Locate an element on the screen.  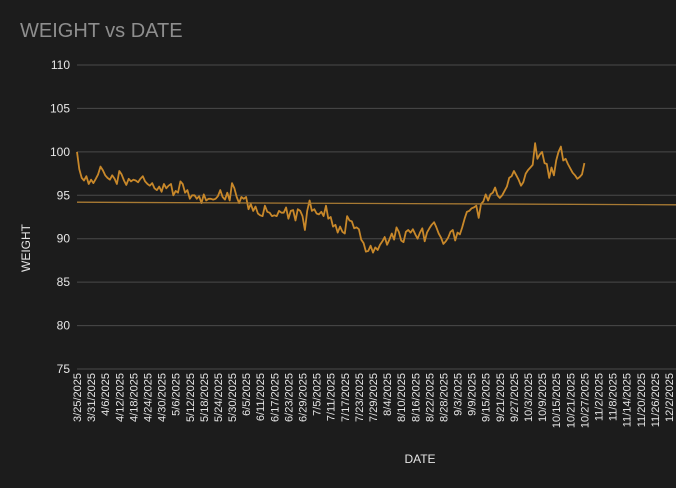
x-tick-label: 10/27/2025 is located at coordinates (585, 400).